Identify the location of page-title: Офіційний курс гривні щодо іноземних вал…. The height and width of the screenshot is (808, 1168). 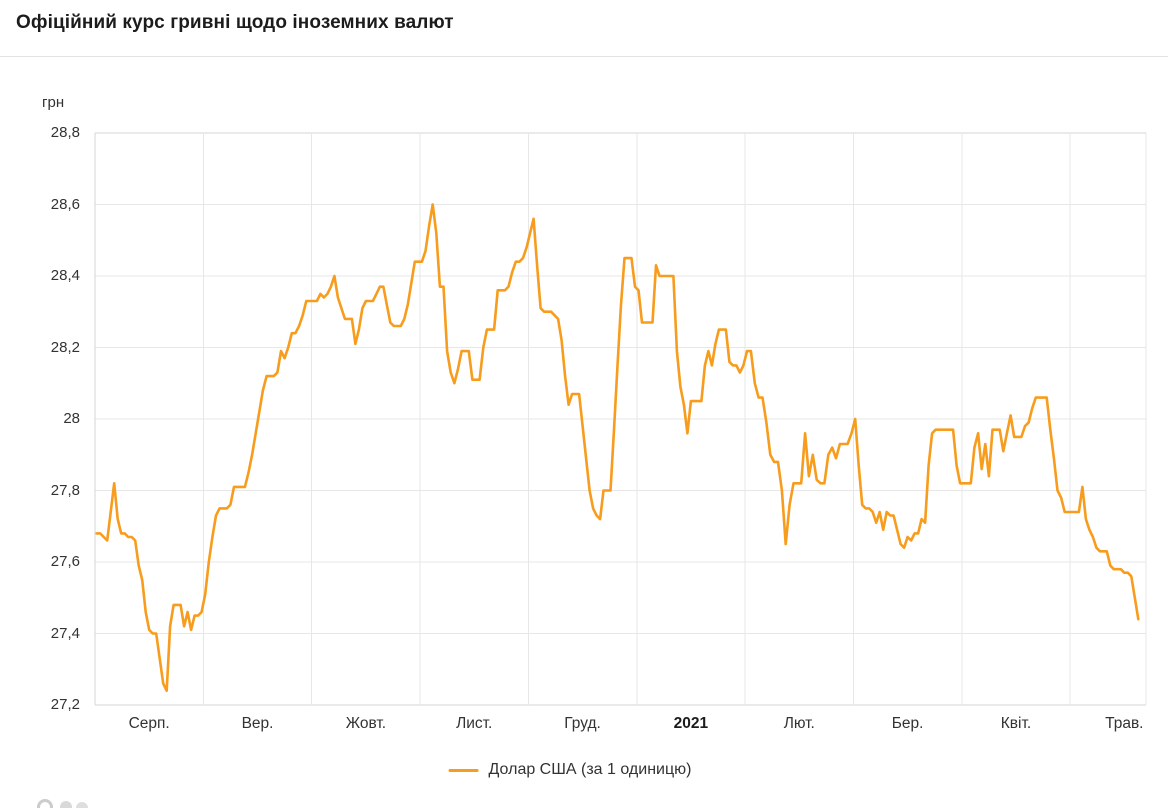
(235, 22).